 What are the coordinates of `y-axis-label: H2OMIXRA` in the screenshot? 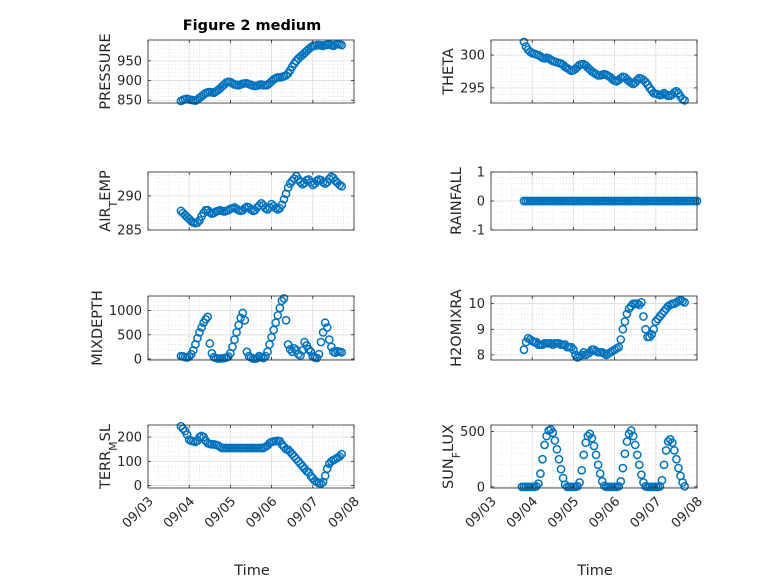 It's located at (457, 328).